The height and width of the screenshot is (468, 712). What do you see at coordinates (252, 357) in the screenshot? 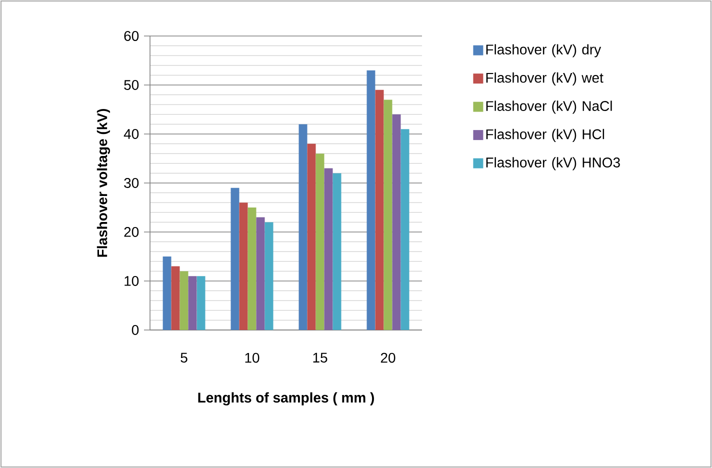
I see `x-tick-label: 10` at bounding box center [252, 357].